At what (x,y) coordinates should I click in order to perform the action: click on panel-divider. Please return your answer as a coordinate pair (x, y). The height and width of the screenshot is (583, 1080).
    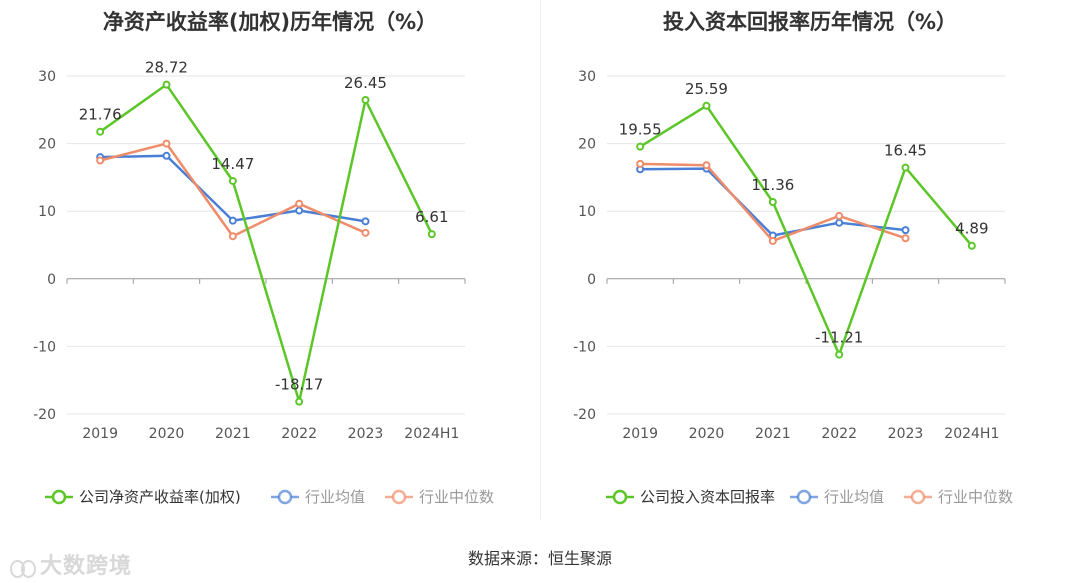
    Looking at the image, I should click on (540, 260).